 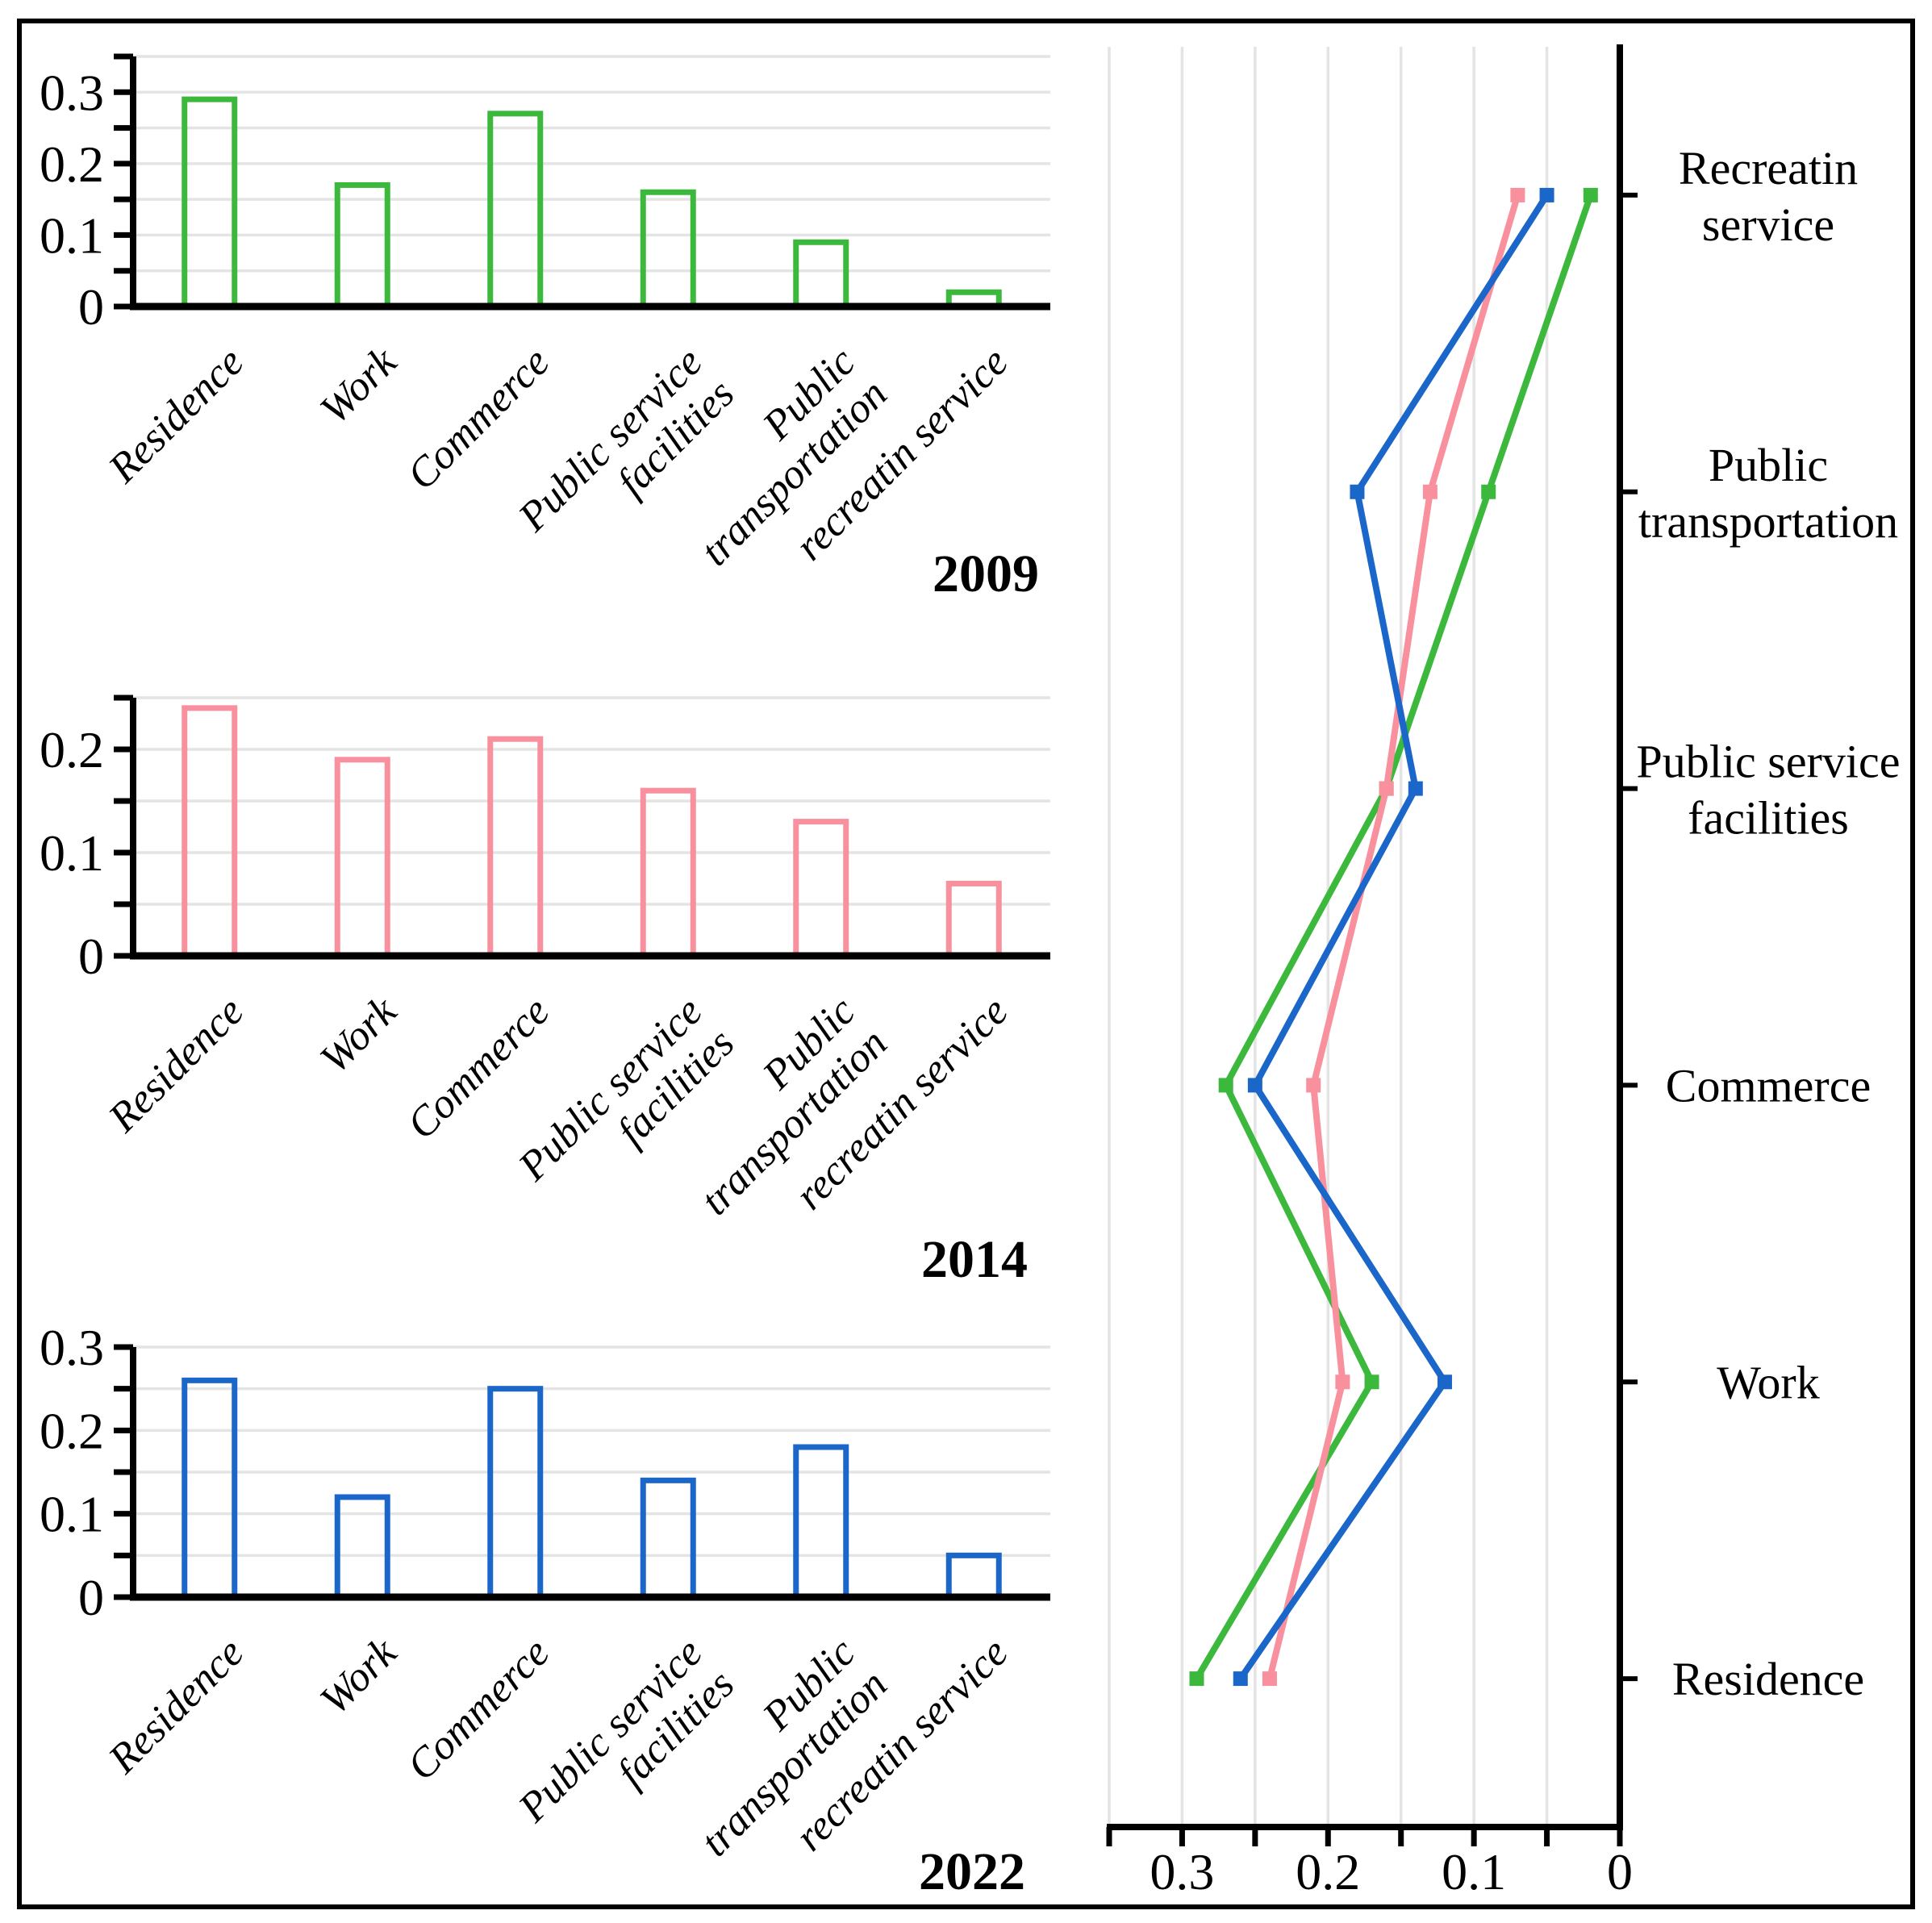 I want to click on year-label: 2009, so click(x=986, y=574).